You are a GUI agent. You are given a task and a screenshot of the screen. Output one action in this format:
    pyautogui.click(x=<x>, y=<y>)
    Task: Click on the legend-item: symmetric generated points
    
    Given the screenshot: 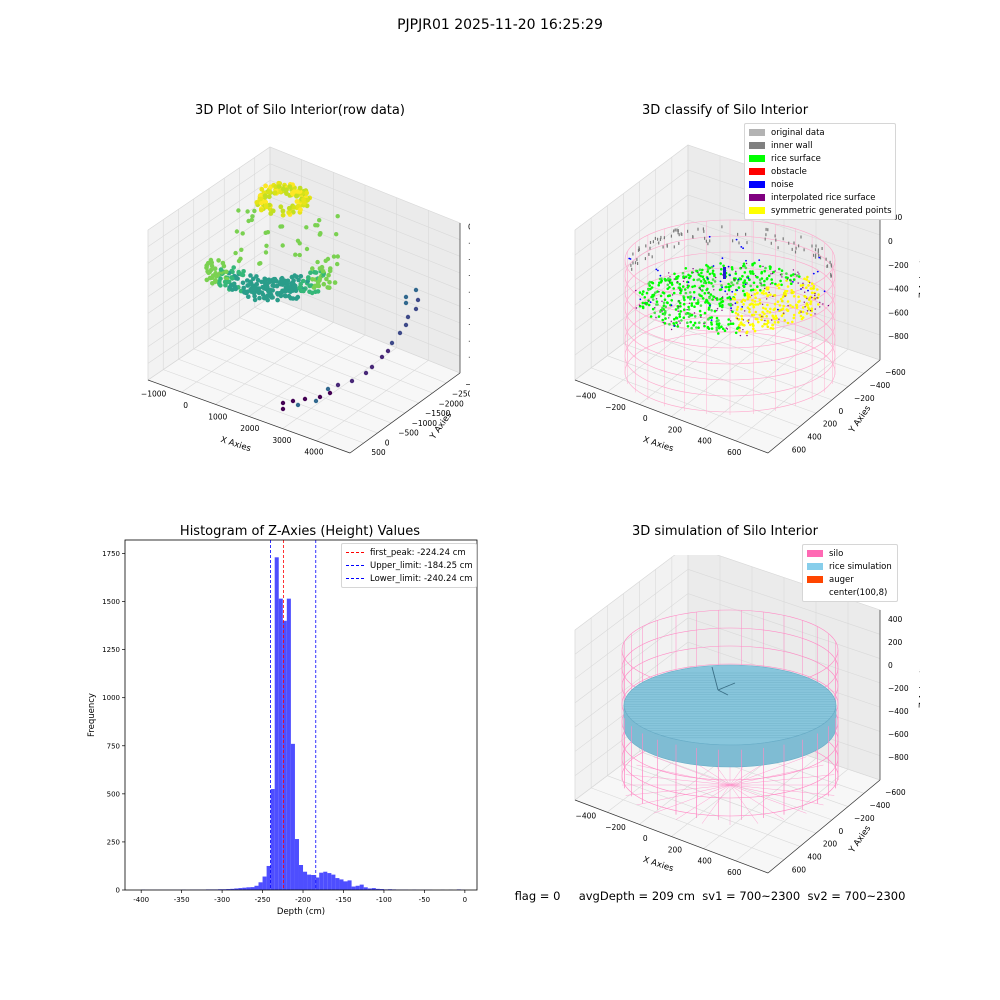 What is the action you would take?
    pyautogui.click(x=820, y=210)
    